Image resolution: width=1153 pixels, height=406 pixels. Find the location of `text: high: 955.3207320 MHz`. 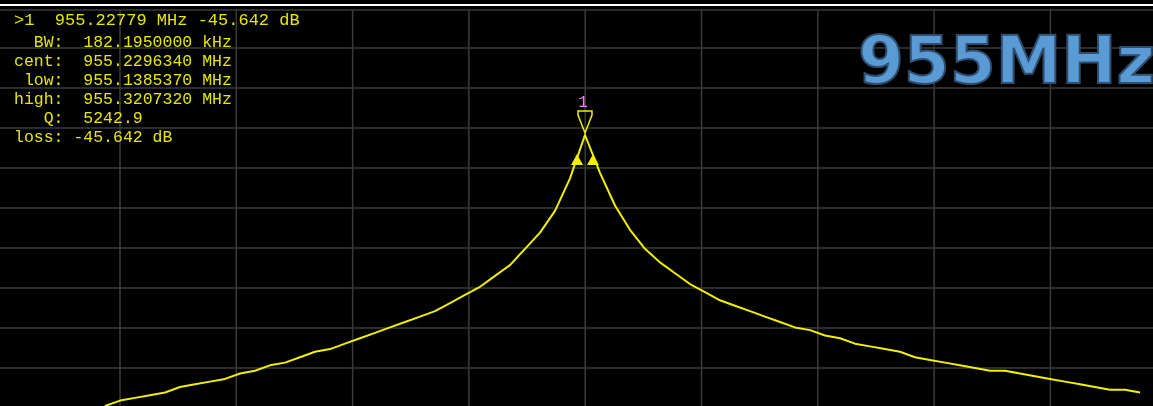

text: high: 955.3207320 MHz is located at coordinates (123, 99).